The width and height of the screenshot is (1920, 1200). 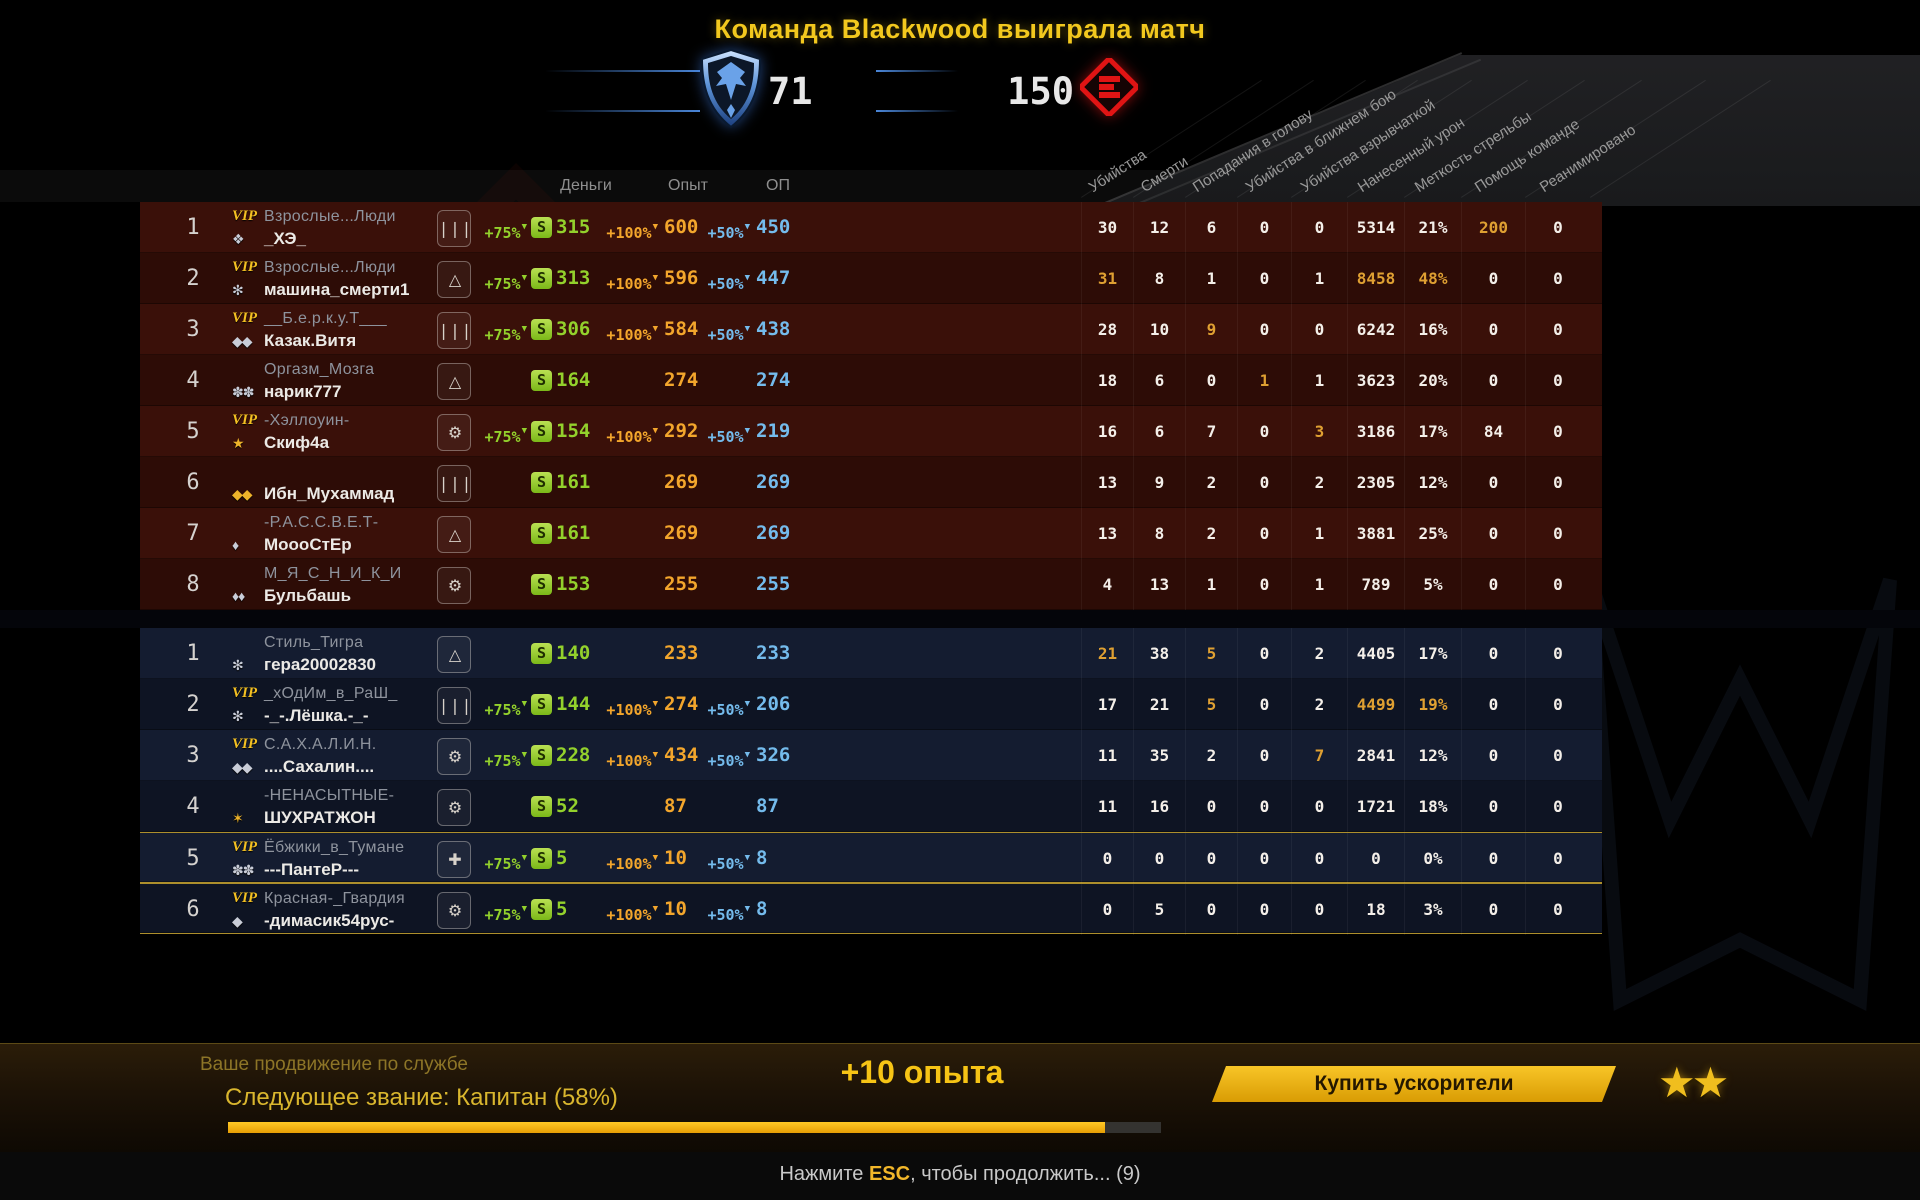 What do you see at coordinates (334, 847) in the screenshot?
I see `clan-name: Ёбжики_в_Тумане` at bounding box center [334, 847].